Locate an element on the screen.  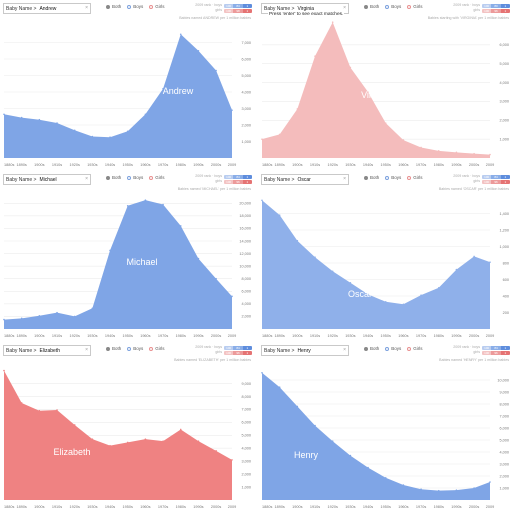
name-search-field: Baby Name > Oscar × is located at coordinates (305, 179).